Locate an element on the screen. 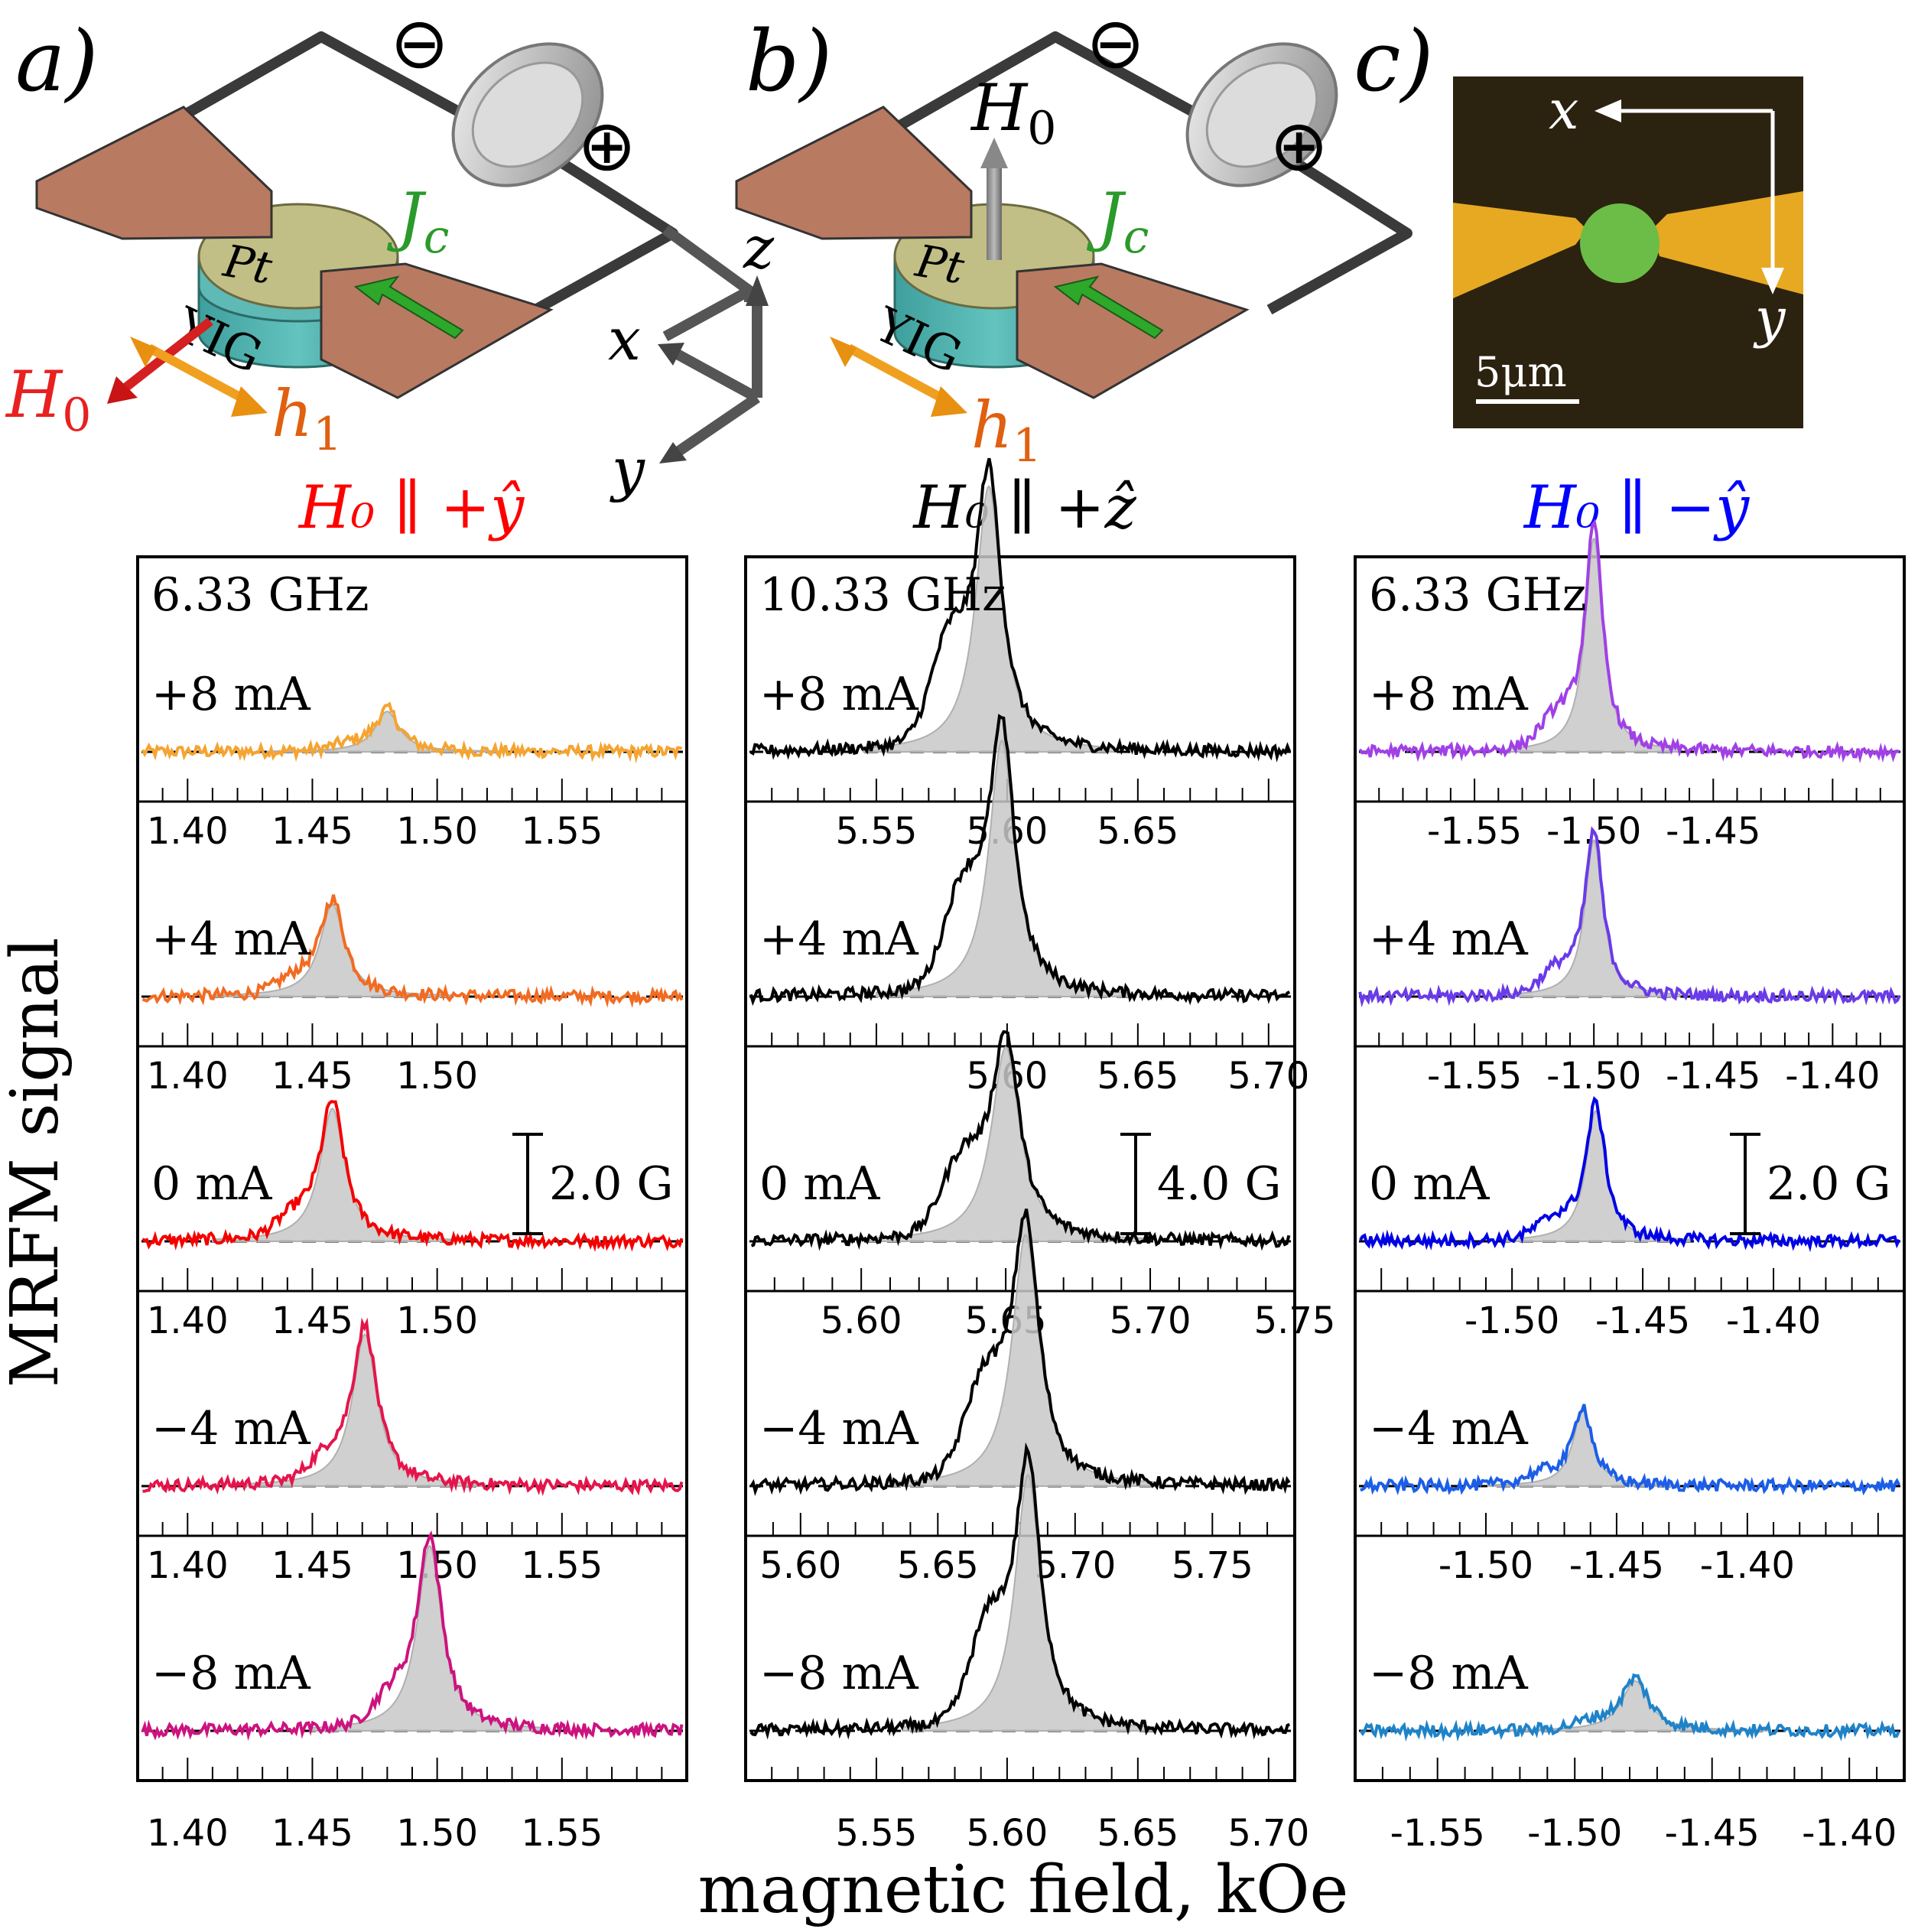  column-title-2: H₀ ∥ −ŷ is located at coordinates (1636, 507).